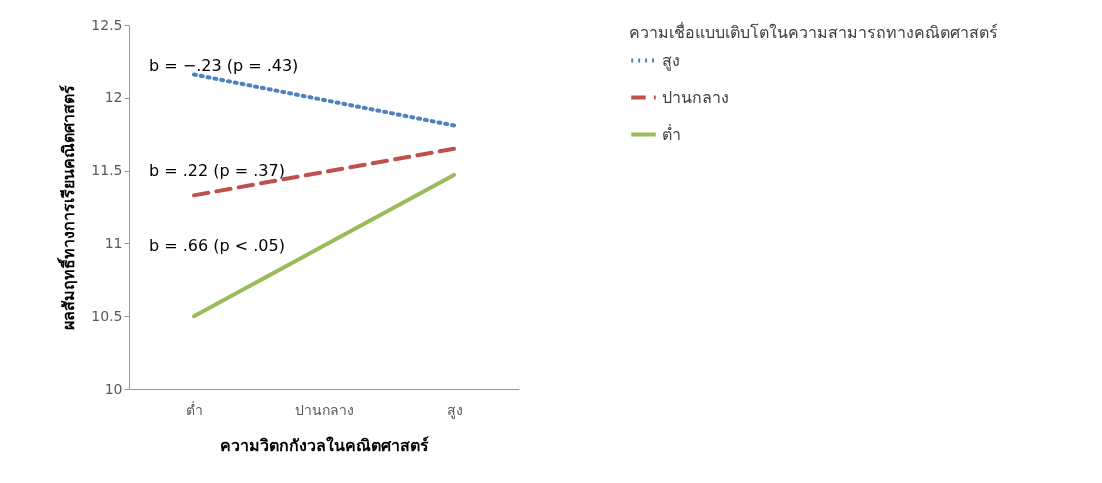 The height and width of the screenshot is (483, 1102). Describe the element at coordinates (113, 97) in the screenshot. I see `y-tick-label: 12` at that location.